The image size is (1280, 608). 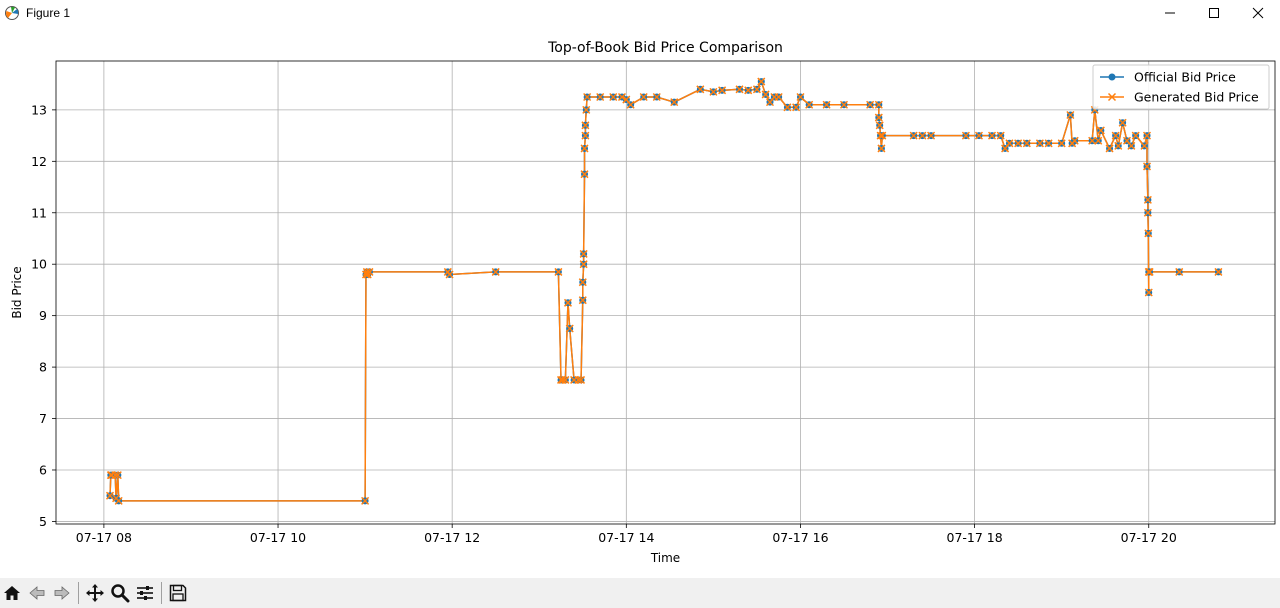 I want to click on pan-button, so click(x=95, y=593).